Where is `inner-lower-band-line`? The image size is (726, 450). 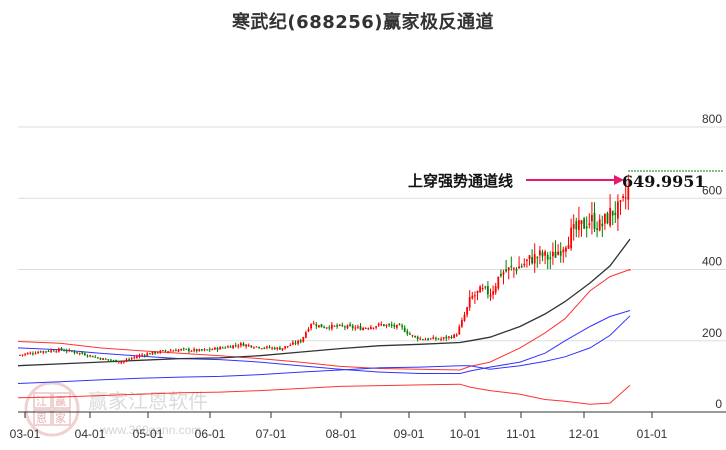
inner-lower-band-line is located at coordinates (324, 349).